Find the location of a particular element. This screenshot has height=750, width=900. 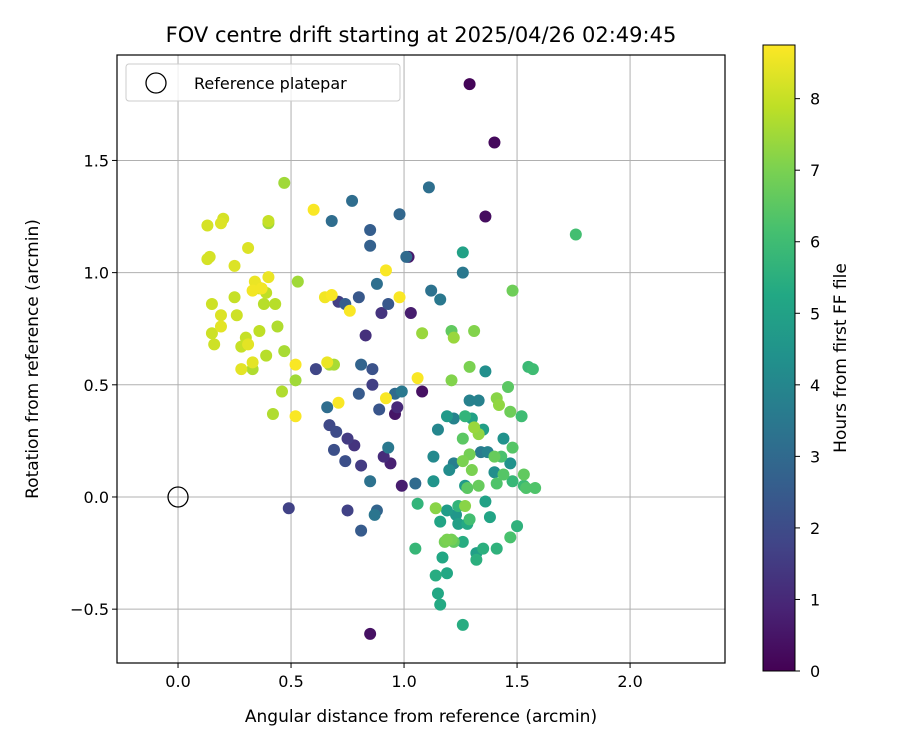

colorbar-tick-label: 5 is located at coordinates (815, 313).